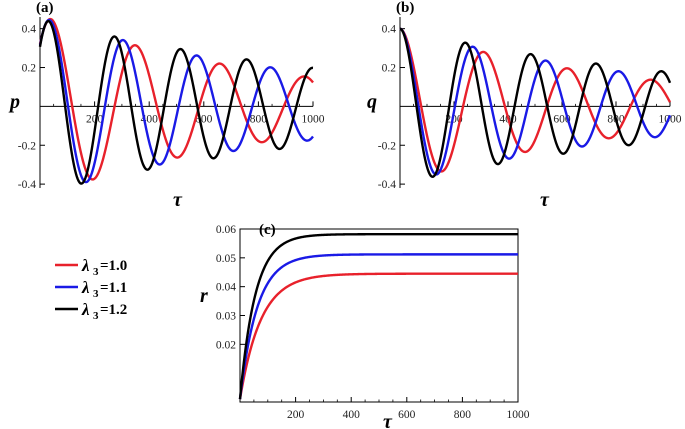  What do you see at coordinates (407, 415) in the screenshot?
I see `x-tick-label: 600` at bounding box center [407, 415].